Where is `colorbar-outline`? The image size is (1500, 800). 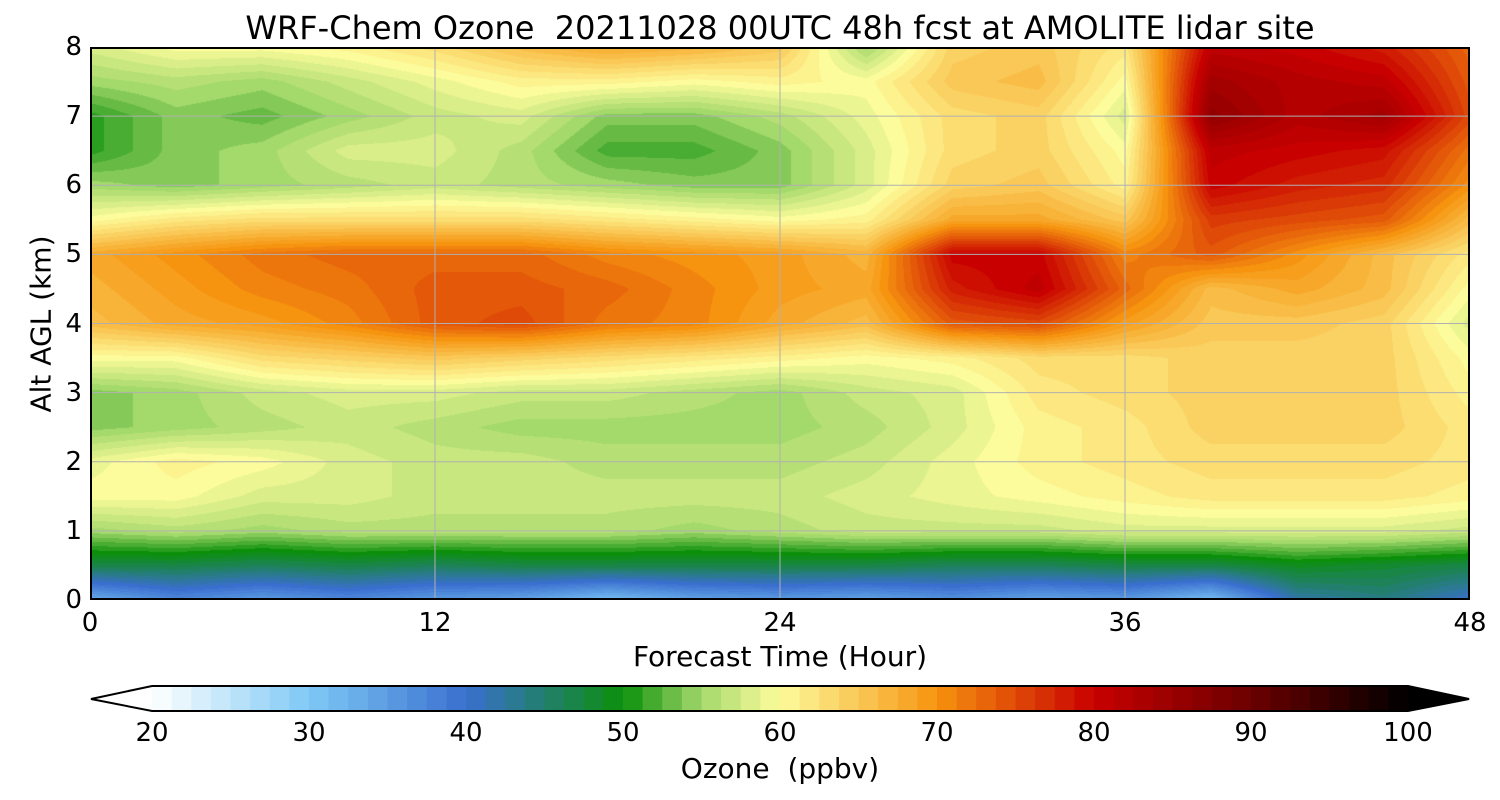
colorbar-outline is located at coordinates (780, 698).